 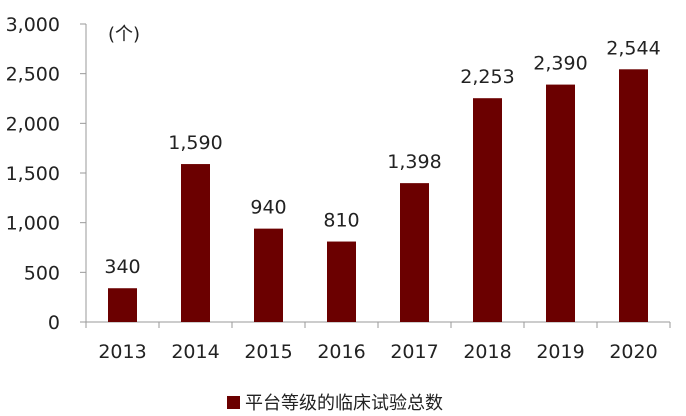 What do you see at coordinates (122, 267) in the screenshot?
I see `data-label-2013: 340` at bounding box center [122, 267].